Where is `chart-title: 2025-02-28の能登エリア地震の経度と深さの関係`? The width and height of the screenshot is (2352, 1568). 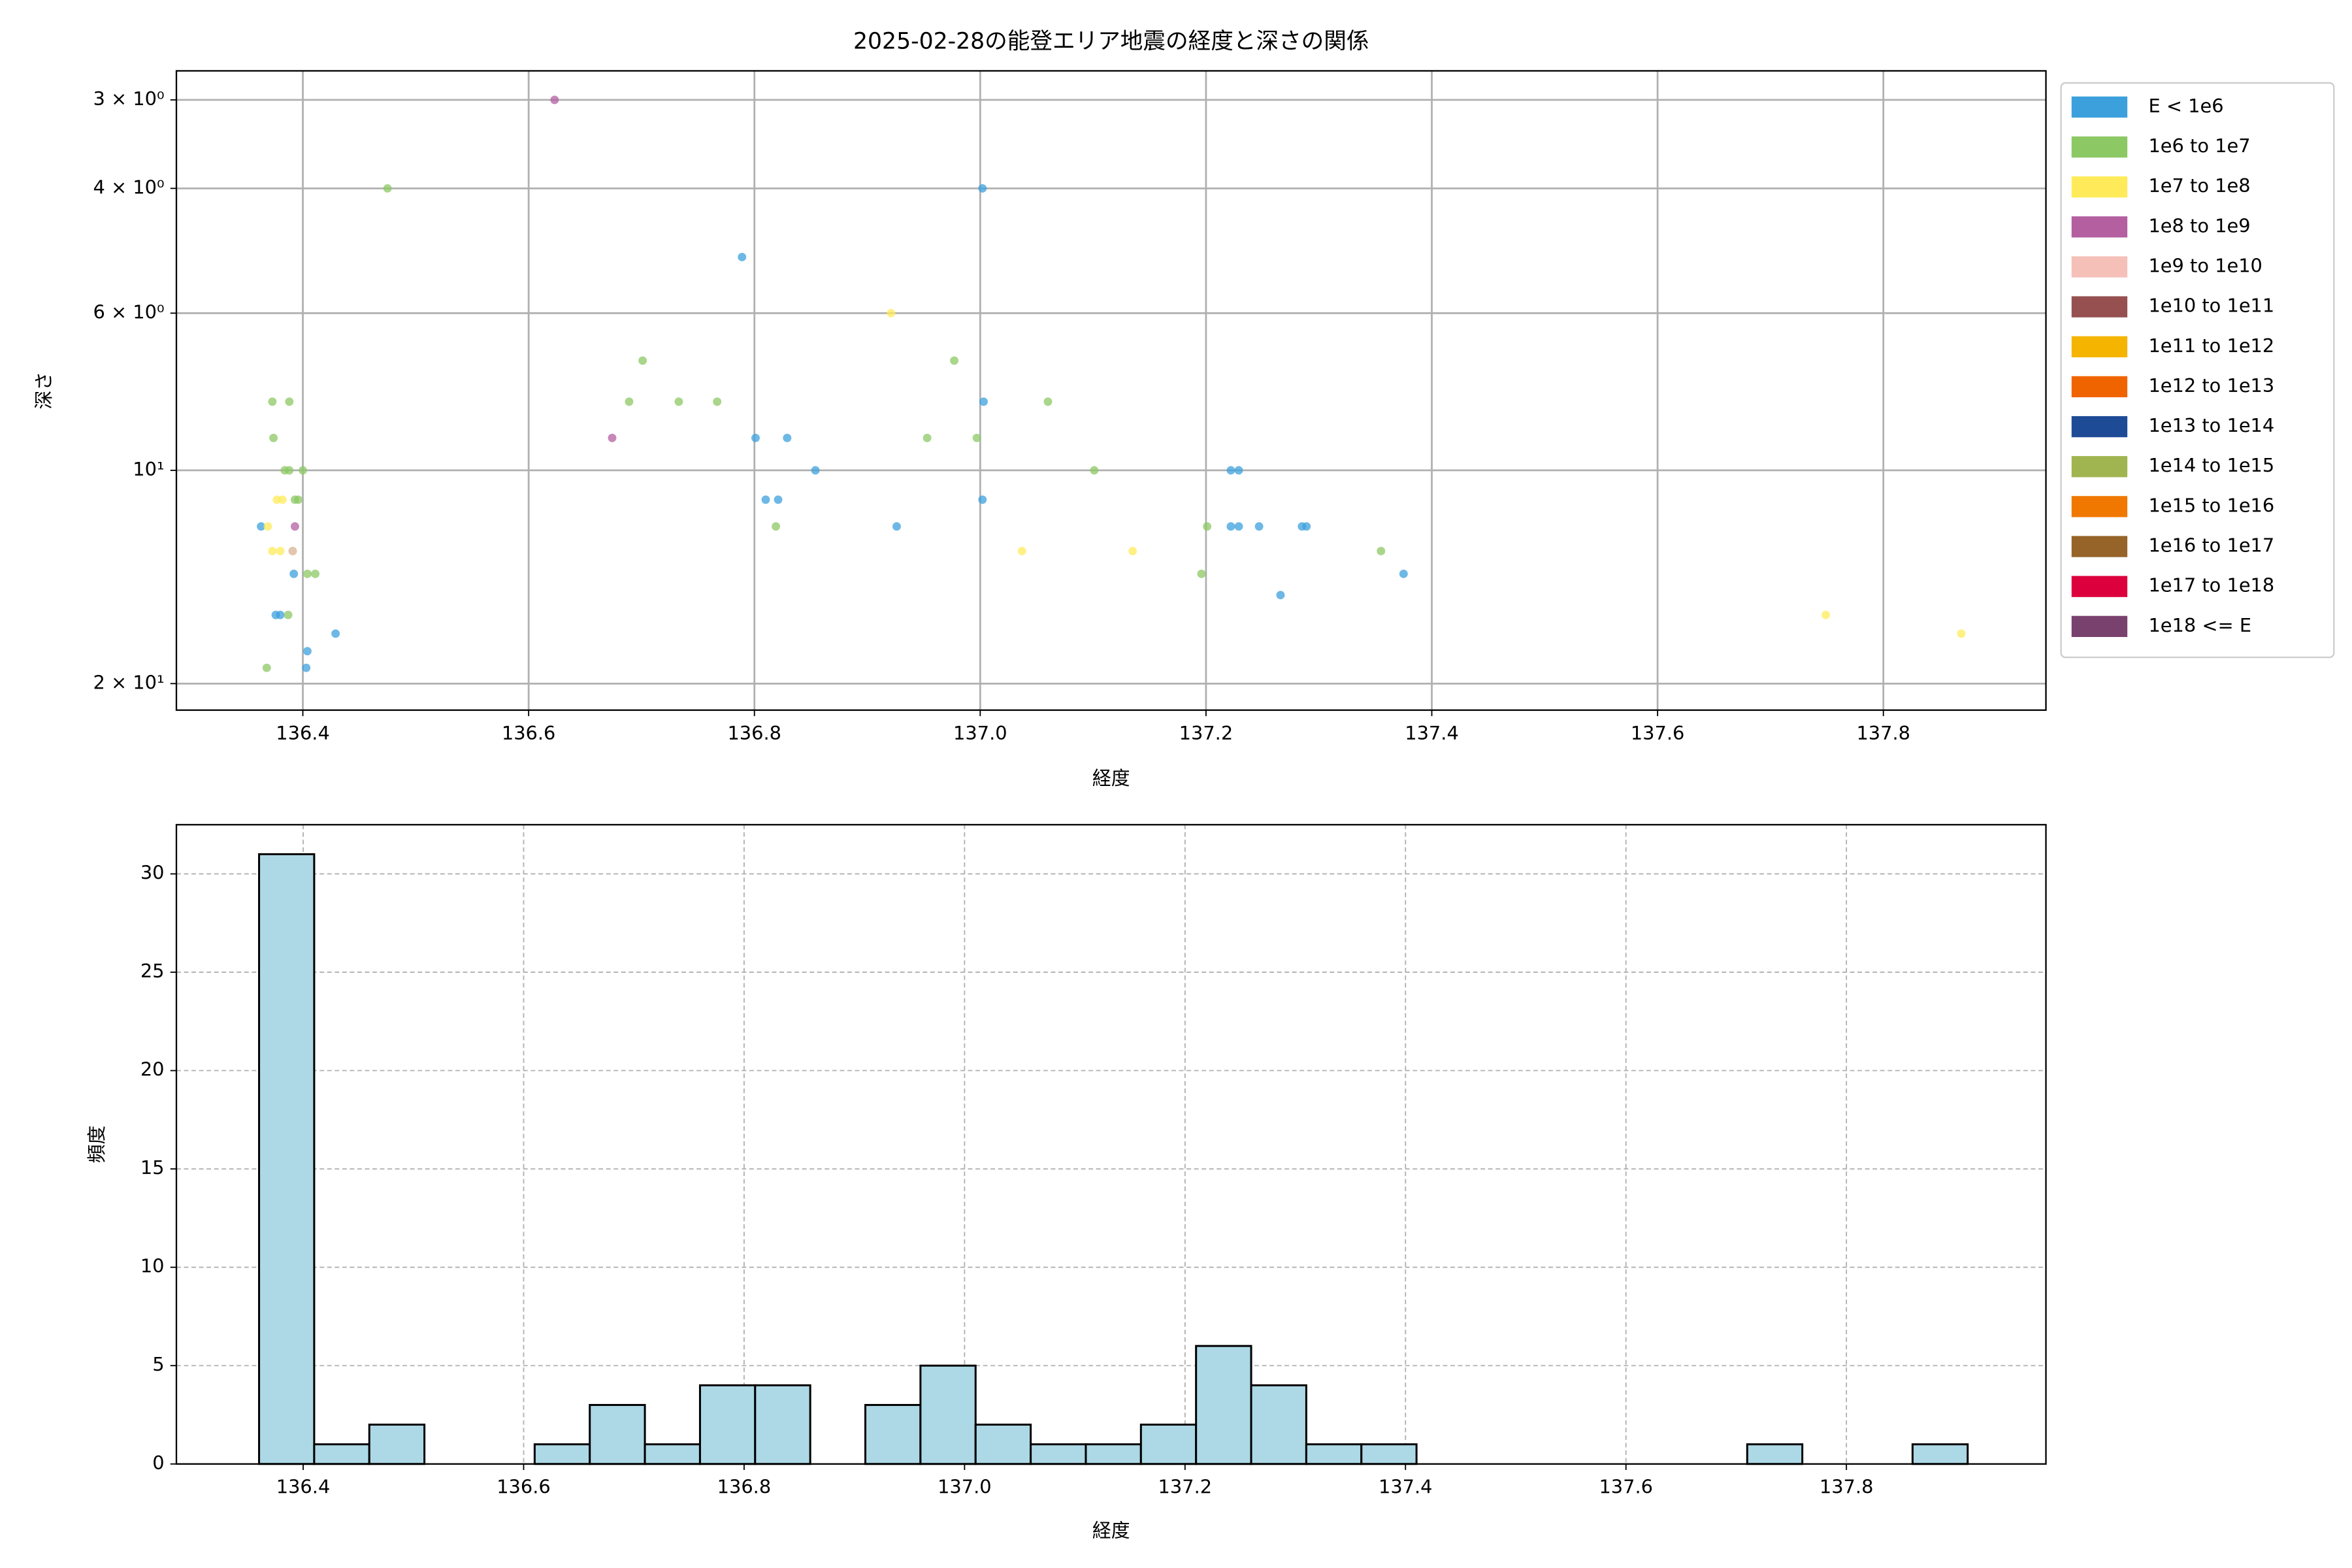 chart-title: 2025-02-28の能登エリア地震の経度と深さの関係 is located at coordinates (1111, 42).